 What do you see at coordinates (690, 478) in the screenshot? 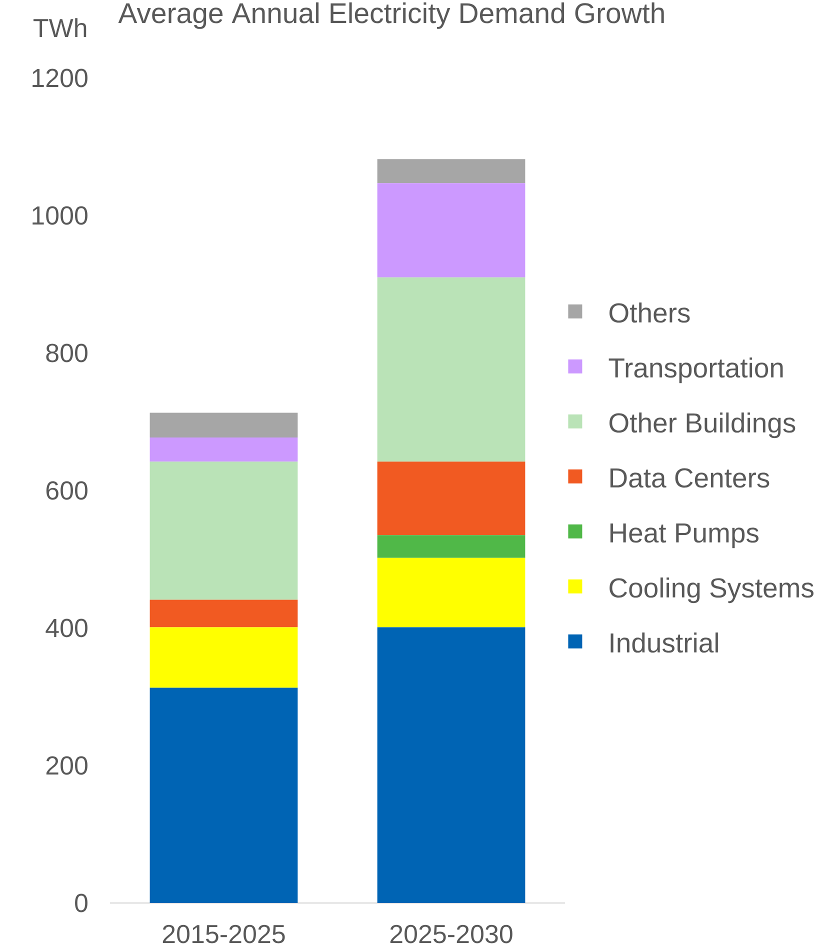
I see `legend-label: Data Centers` at bounding box center [690, 478].